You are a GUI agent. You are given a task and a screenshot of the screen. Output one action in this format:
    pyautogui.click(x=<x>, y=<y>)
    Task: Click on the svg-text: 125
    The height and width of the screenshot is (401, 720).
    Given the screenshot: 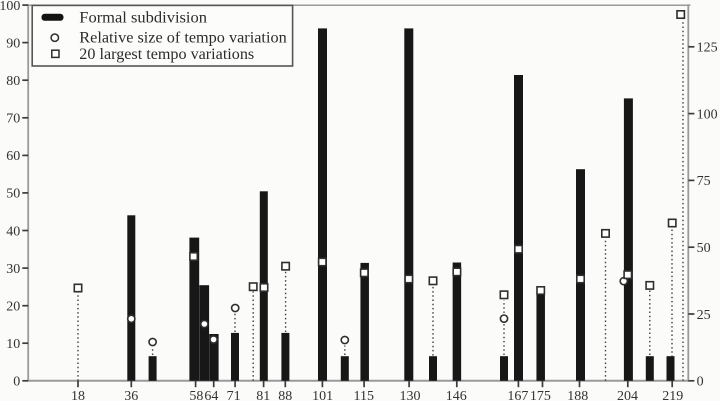 What is the action you would take?
    pyautogui.click(x=707, y=48)
    